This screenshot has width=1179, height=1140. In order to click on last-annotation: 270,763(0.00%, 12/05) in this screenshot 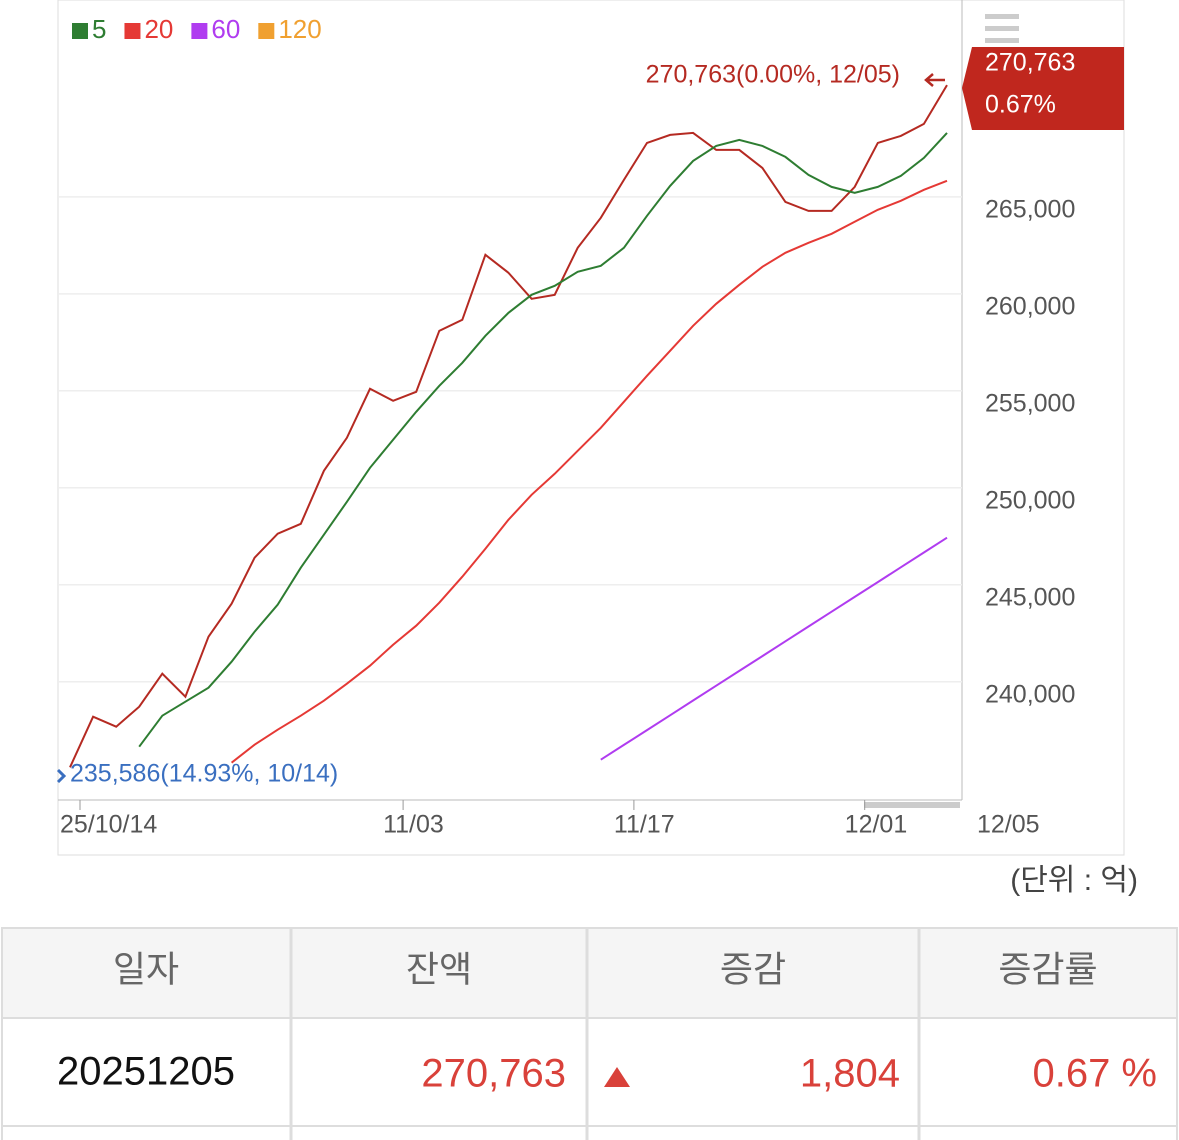, I will do `click(773, 75)`.